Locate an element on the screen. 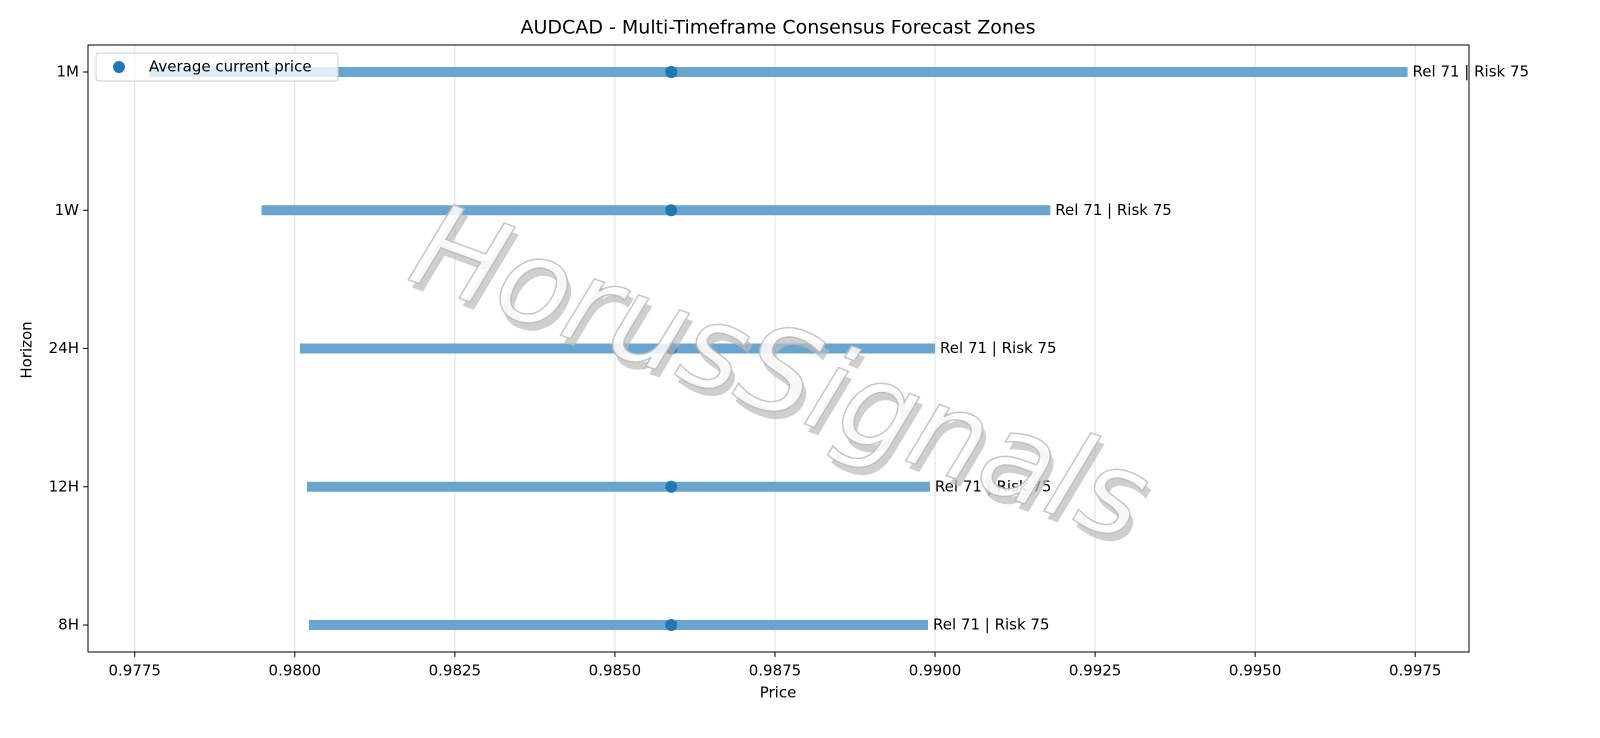 This screenshot has height=738, width=1600. x-tick-label: 0.9825 is located at coordinates (455, 671).